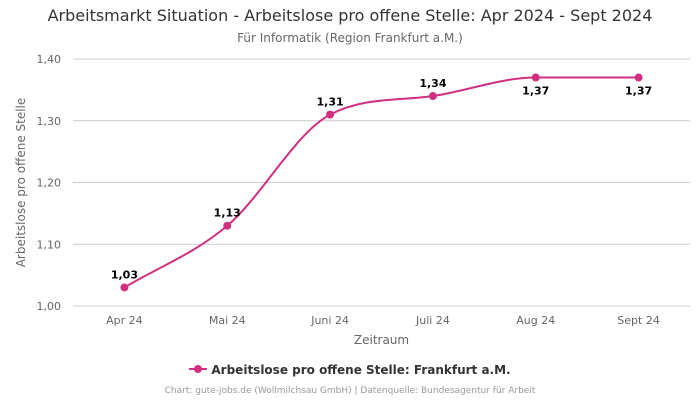  I want to click on data-label: 1,13, so click(227, 213).